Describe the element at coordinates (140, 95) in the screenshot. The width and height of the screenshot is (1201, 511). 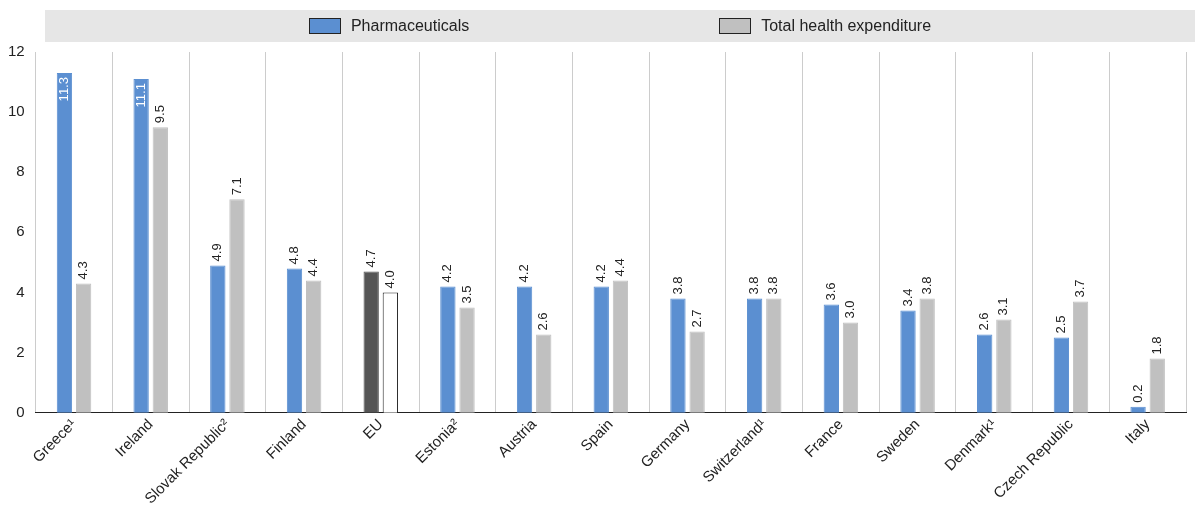
I see `data-label: 11.1` at that location.